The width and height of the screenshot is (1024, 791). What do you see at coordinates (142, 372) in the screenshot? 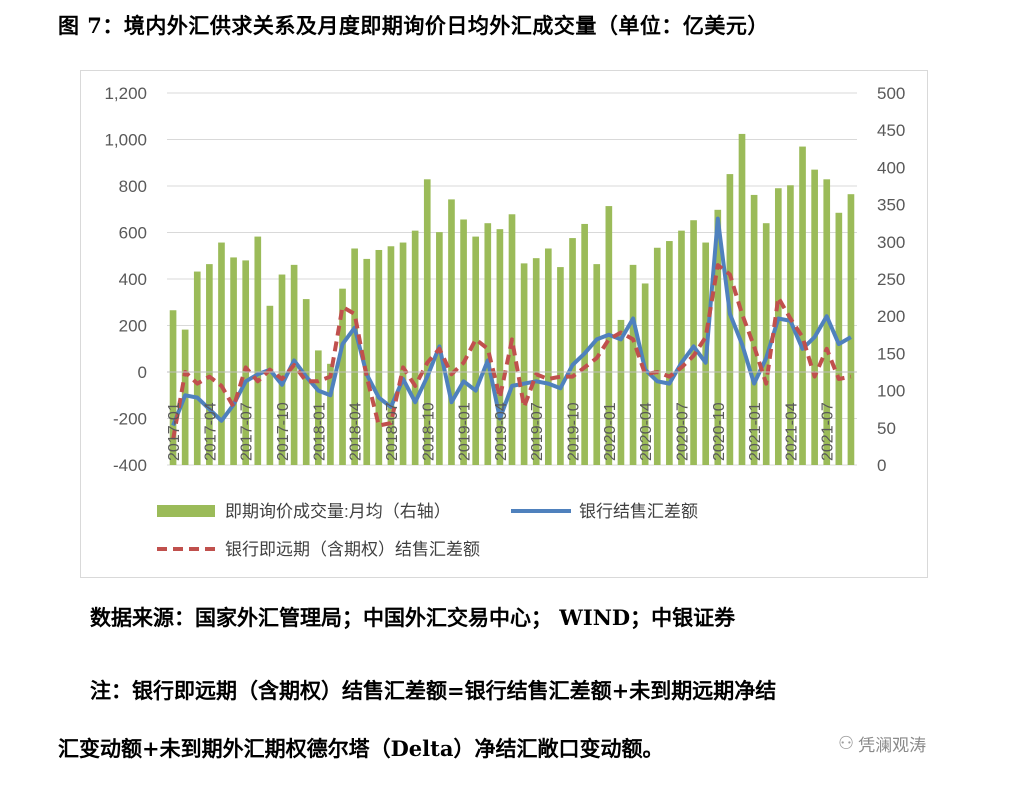
I see `left-tick-label: 0` at bounding box center [142, 372].